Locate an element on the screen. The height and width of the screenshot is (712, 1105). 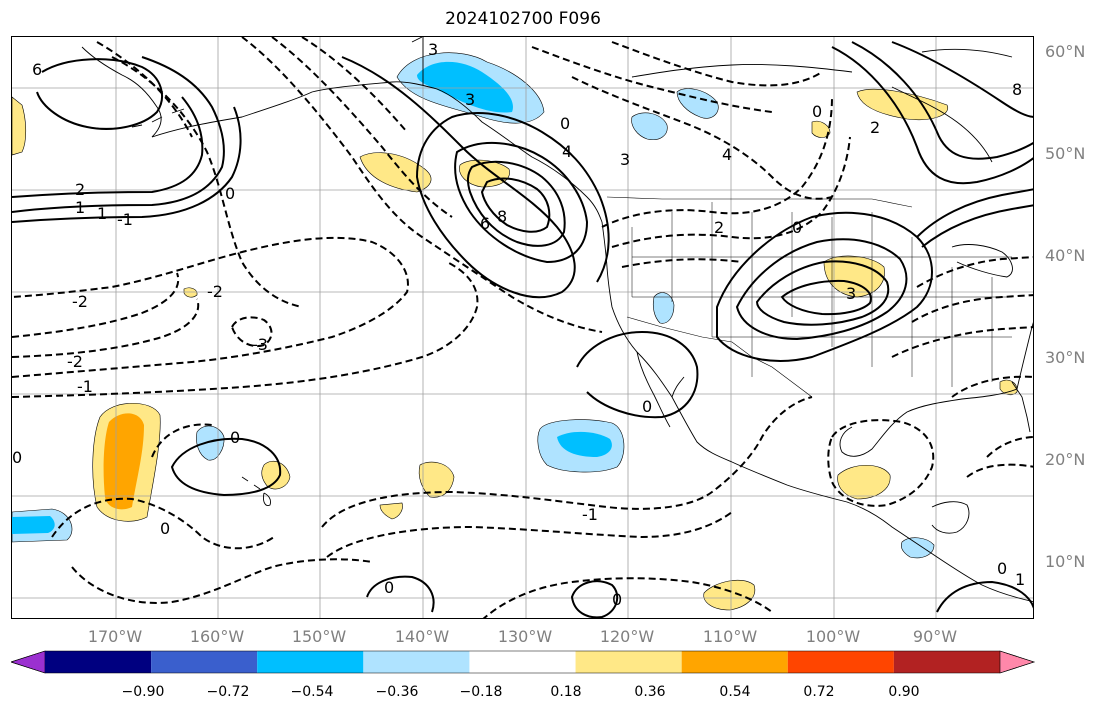
lon-label-90w: 90°W is located at coordinates (935, 636).